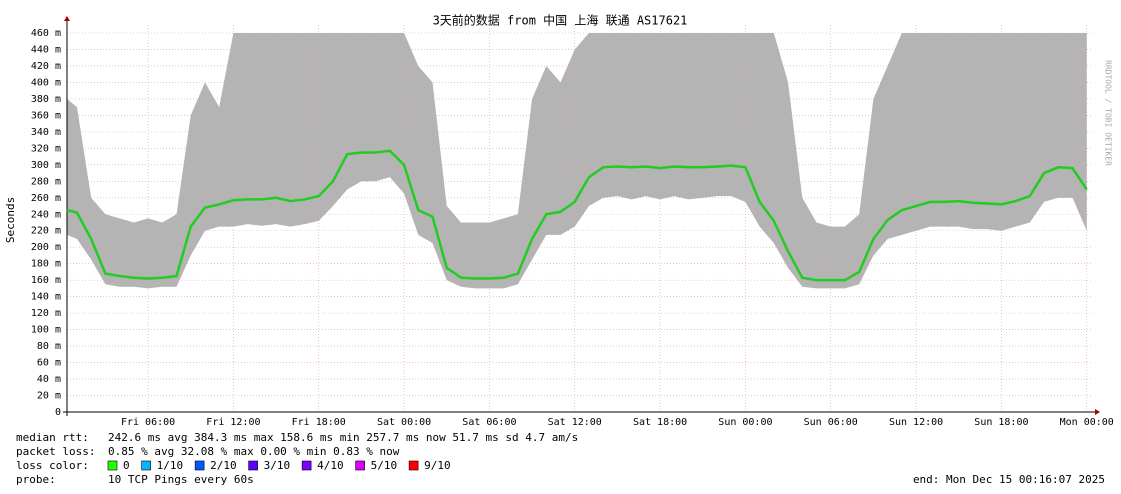  Describe the element at coordinates (46, 165) in the screenshot. I see `y-tick-label: 300 m` at that location.